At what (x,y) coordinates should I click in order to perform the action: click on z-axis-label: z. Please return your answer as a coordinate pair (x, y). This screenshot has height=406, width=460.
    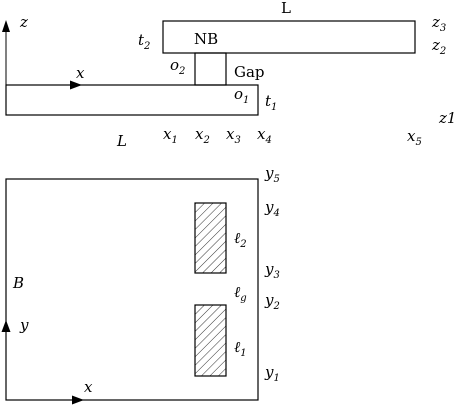
    Looking at the image, I should click on (23, 22).